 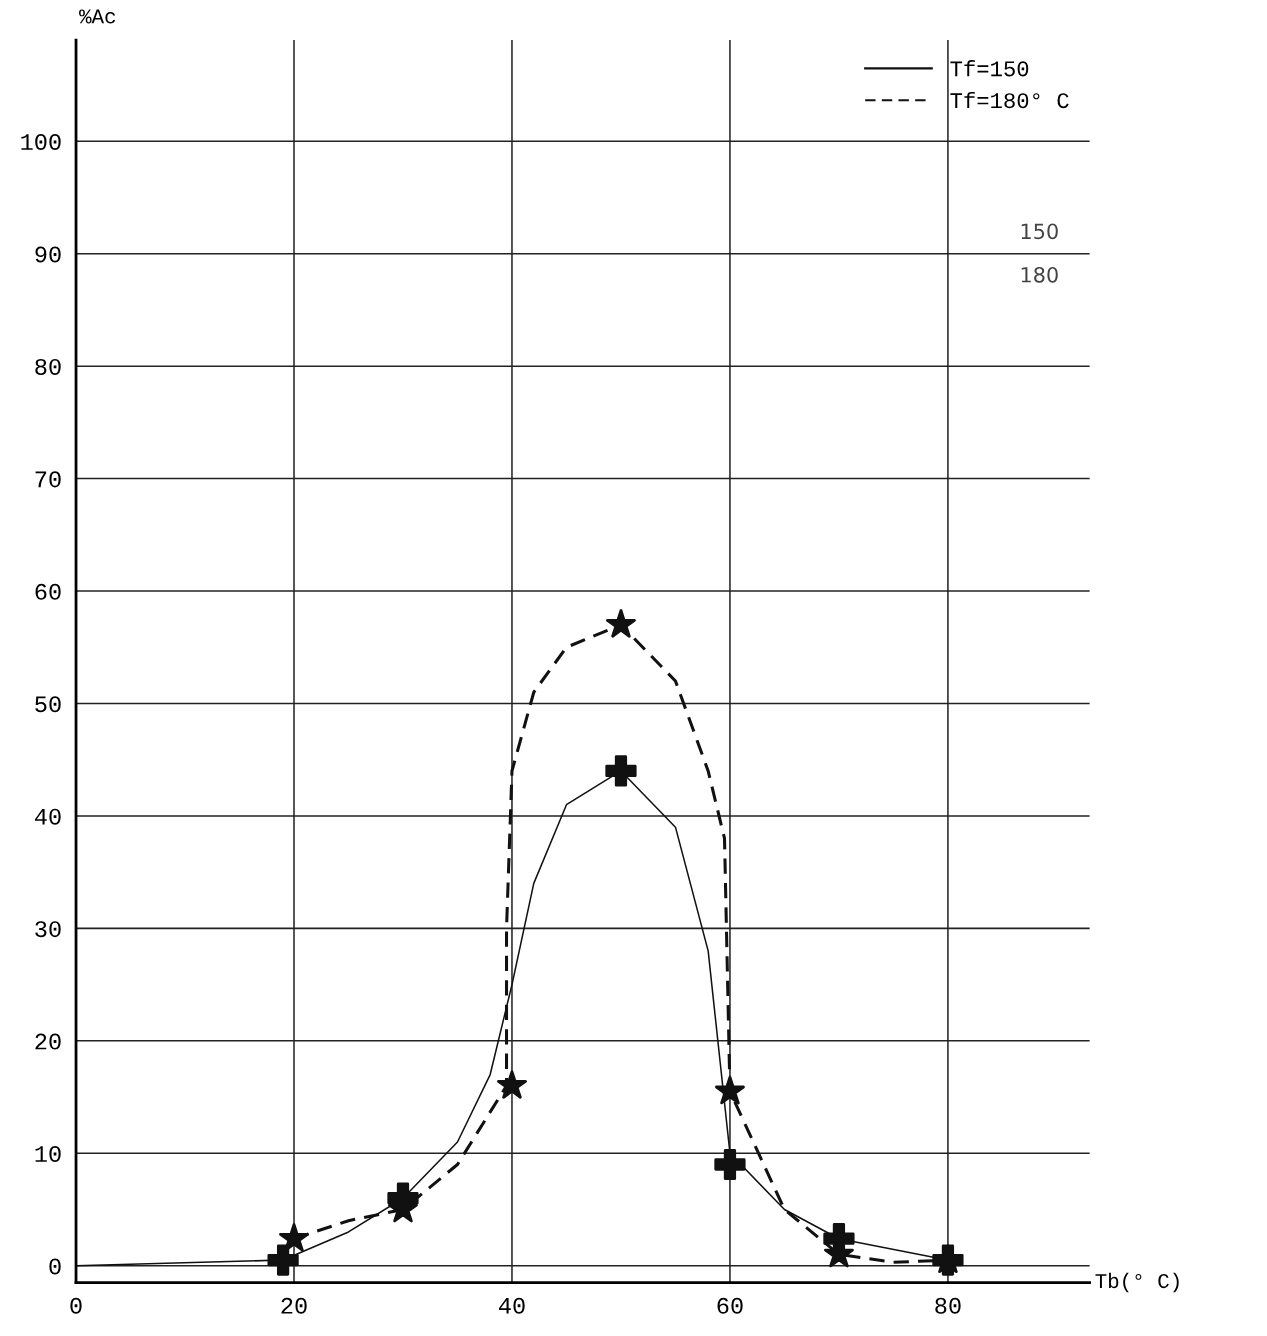 What do you see at coordinates (41, 142) in the screenshot?
I see `y-tick-label: 100` at bounding box center [41, 142].